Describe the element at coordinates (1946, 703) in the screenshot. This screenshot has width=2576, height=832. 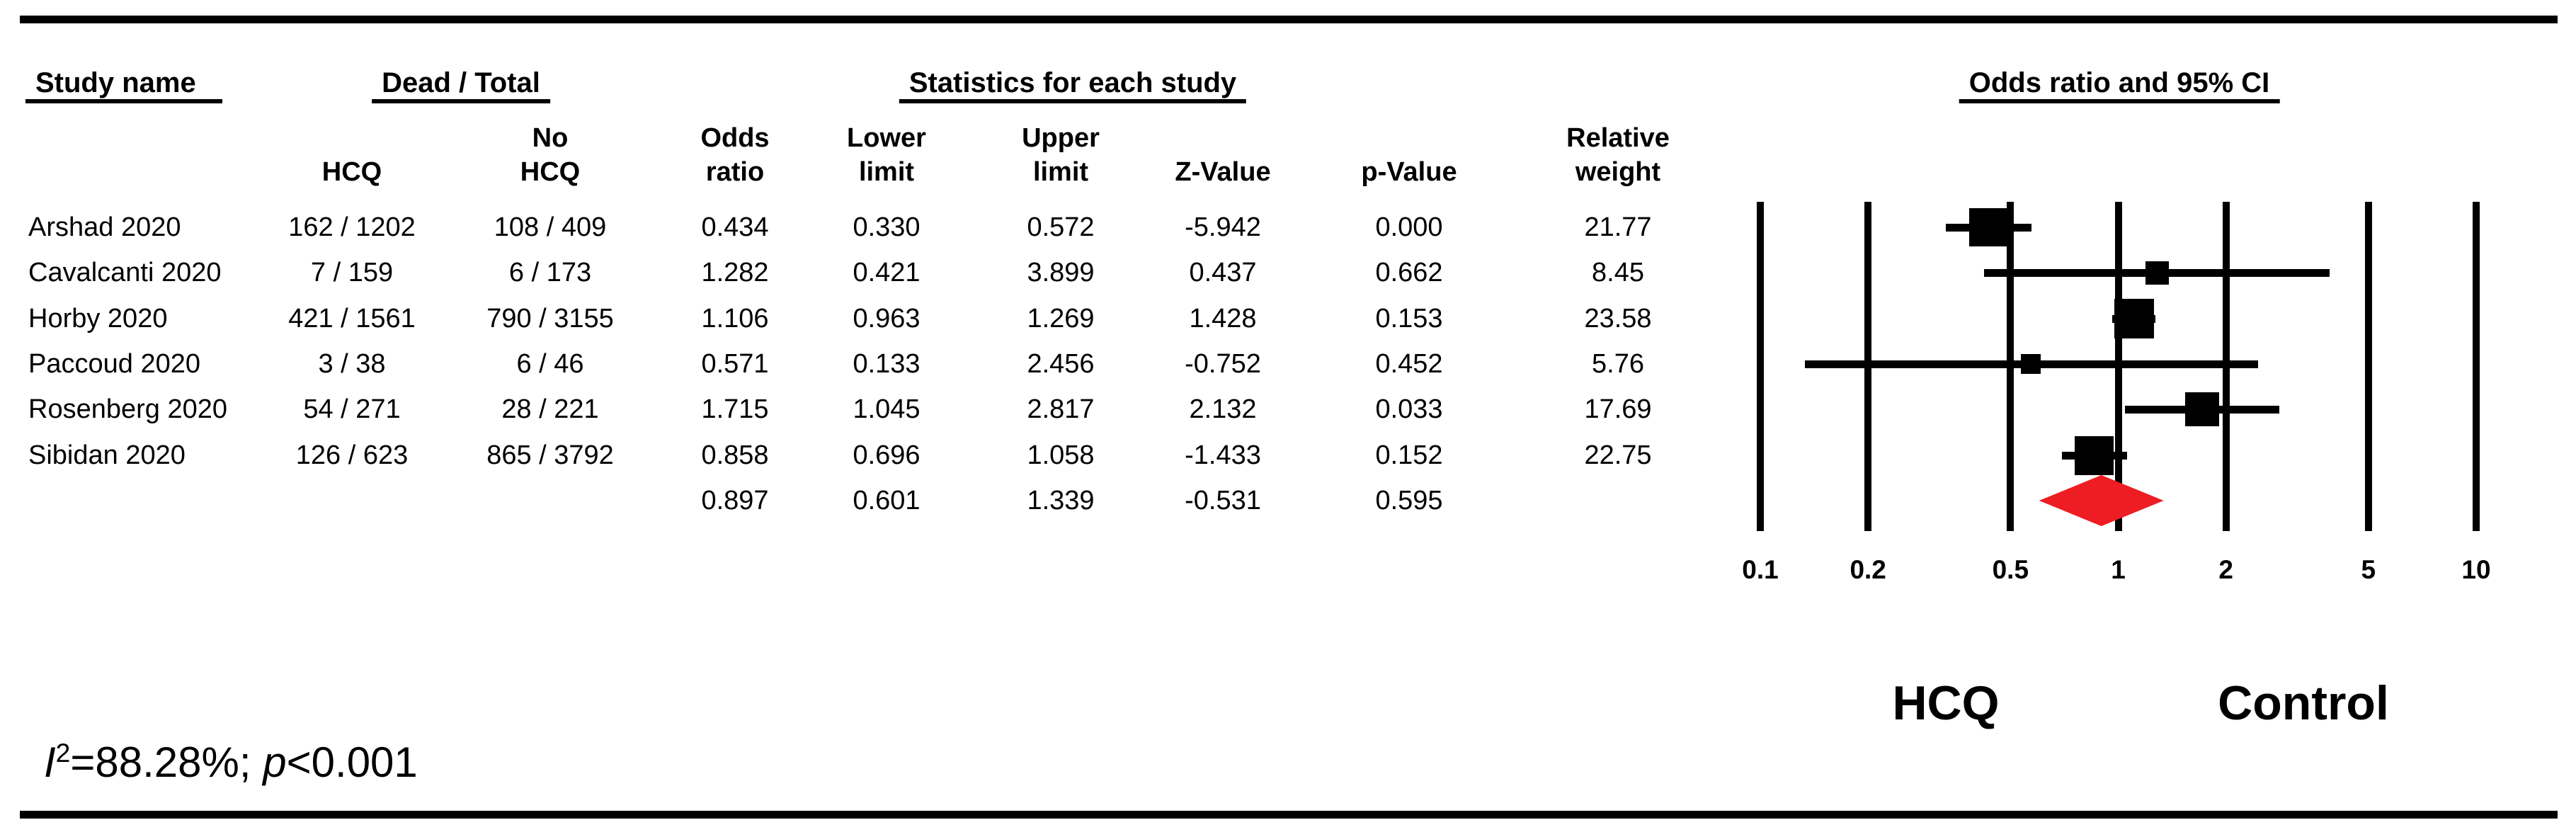
I see `group-label-hcq: HCQ` at that location.